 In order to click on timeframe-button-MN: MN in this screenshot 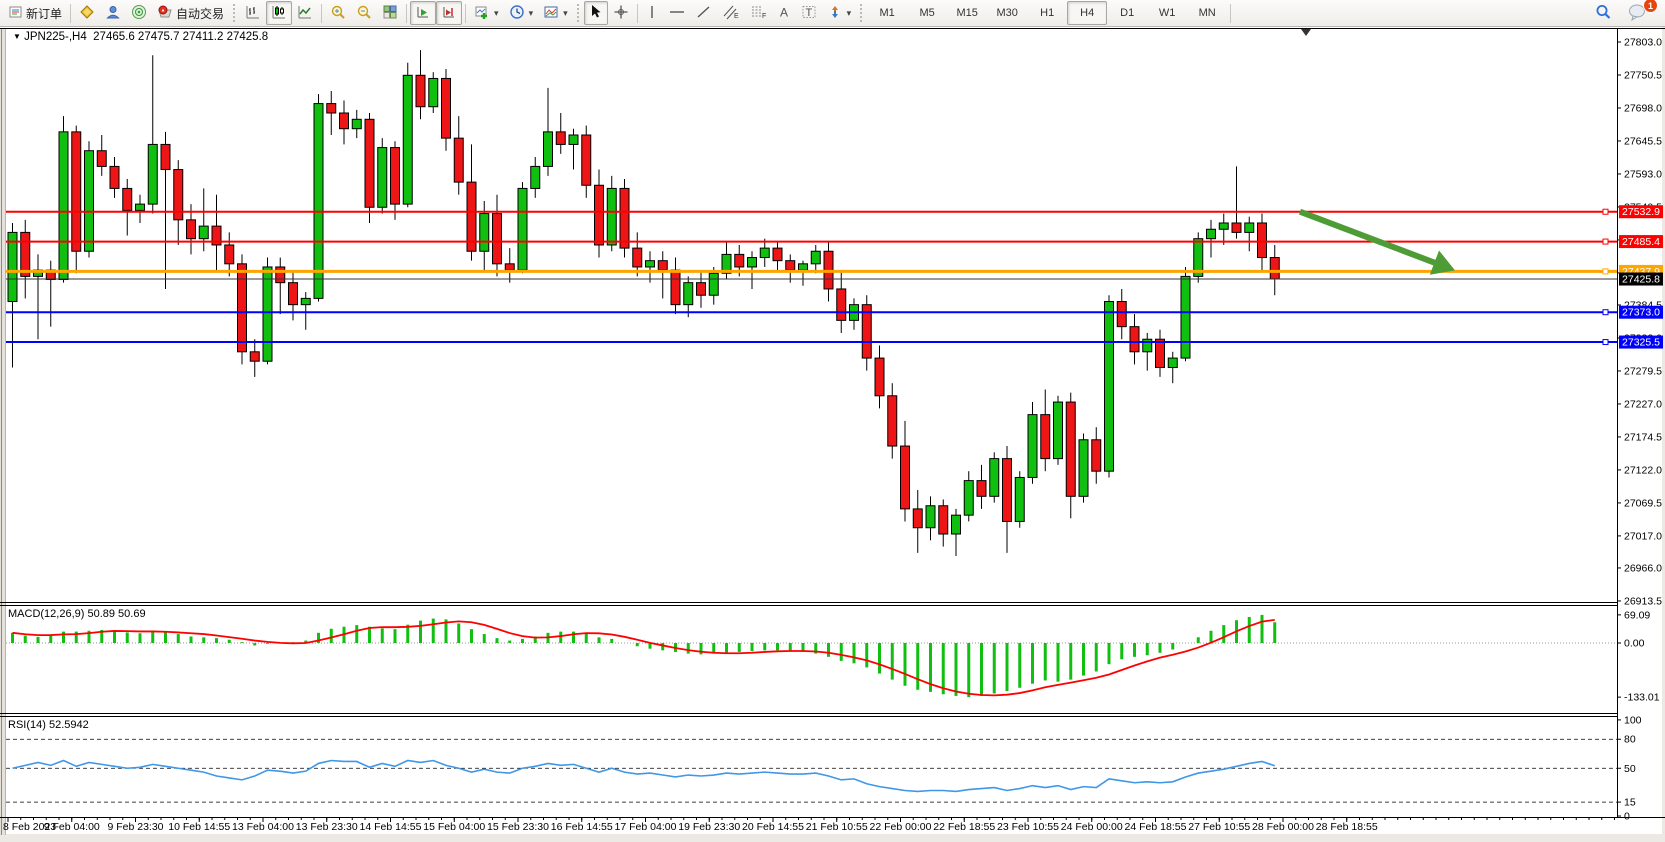, I will do `click(1207, 13)`.